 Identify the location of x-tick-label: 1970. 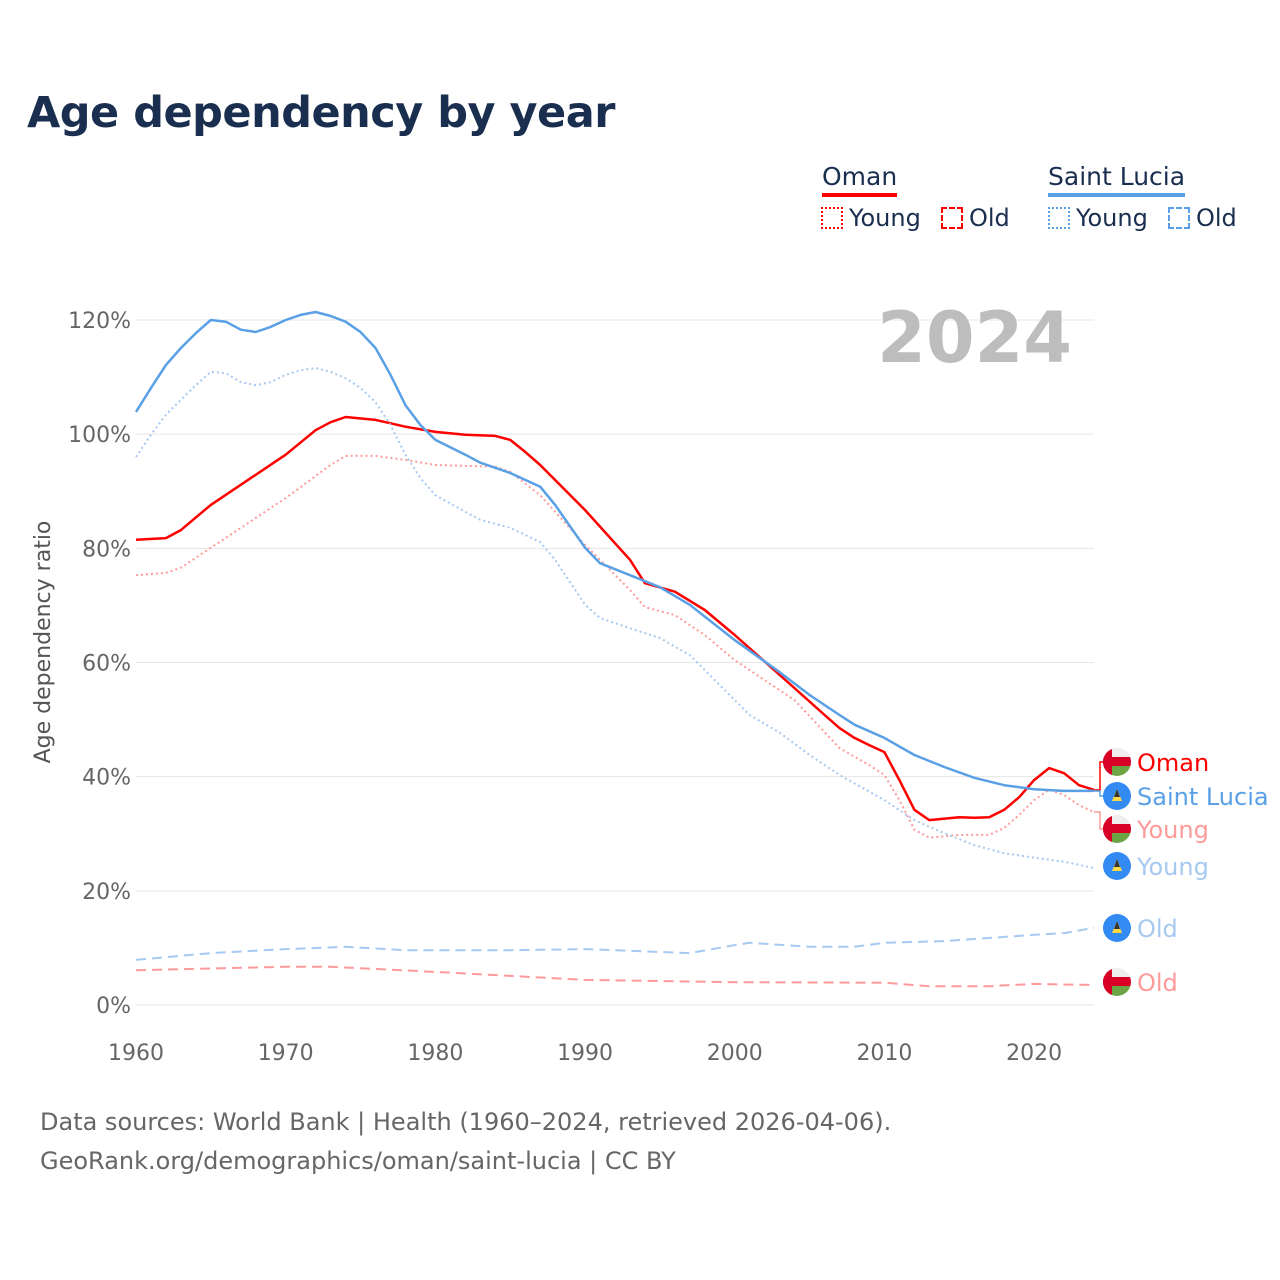
(286, 1053).